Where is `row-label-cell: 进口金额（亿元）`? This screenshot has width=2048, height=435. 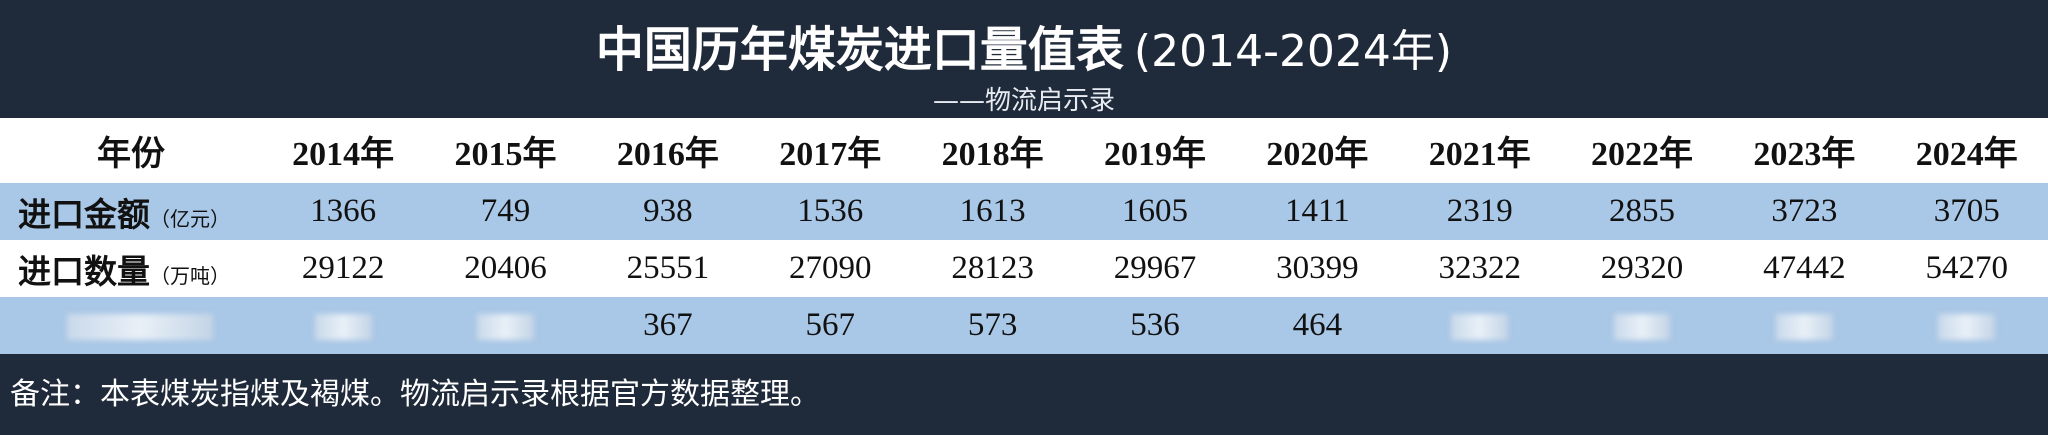 row-label-cell: 进口金额（亿元） is located at coordinates (131, 211).